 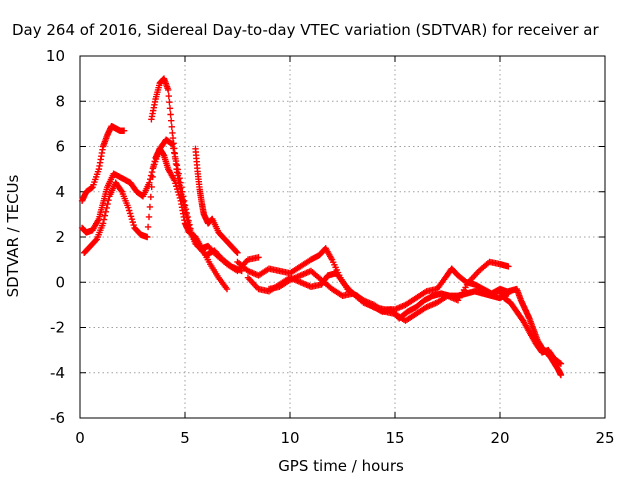 I want to click on x-tick-label: 5, so click(x=185, y=438).